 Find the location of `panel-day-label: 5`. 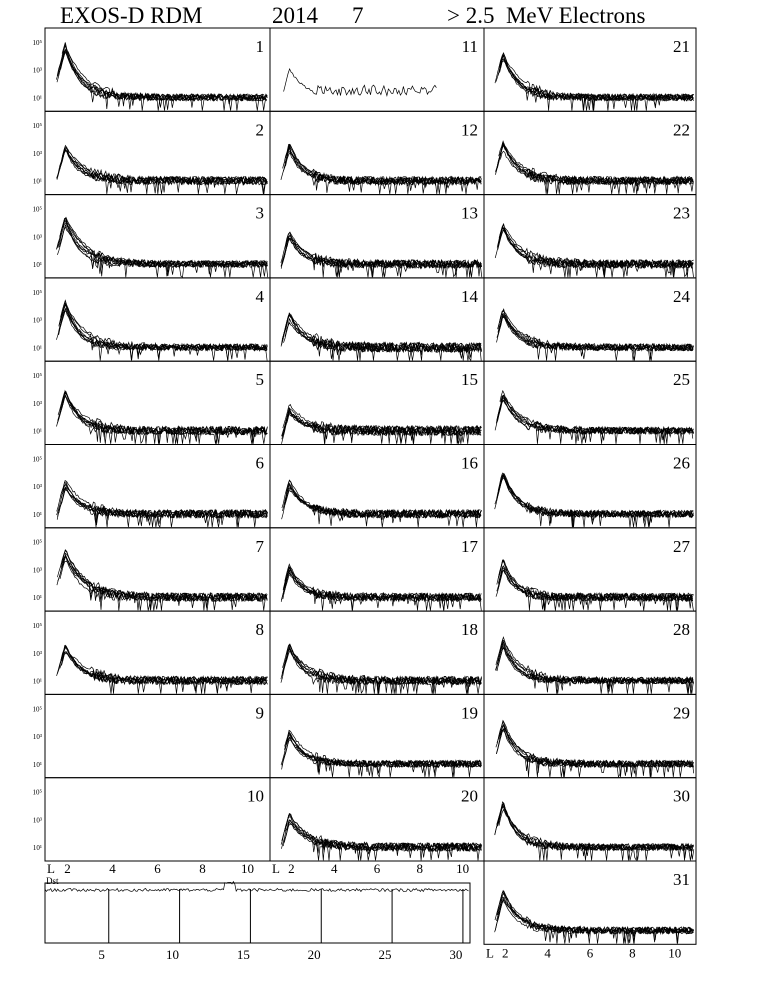

panel-day-label: 5 is located at coordinates (260, 379).